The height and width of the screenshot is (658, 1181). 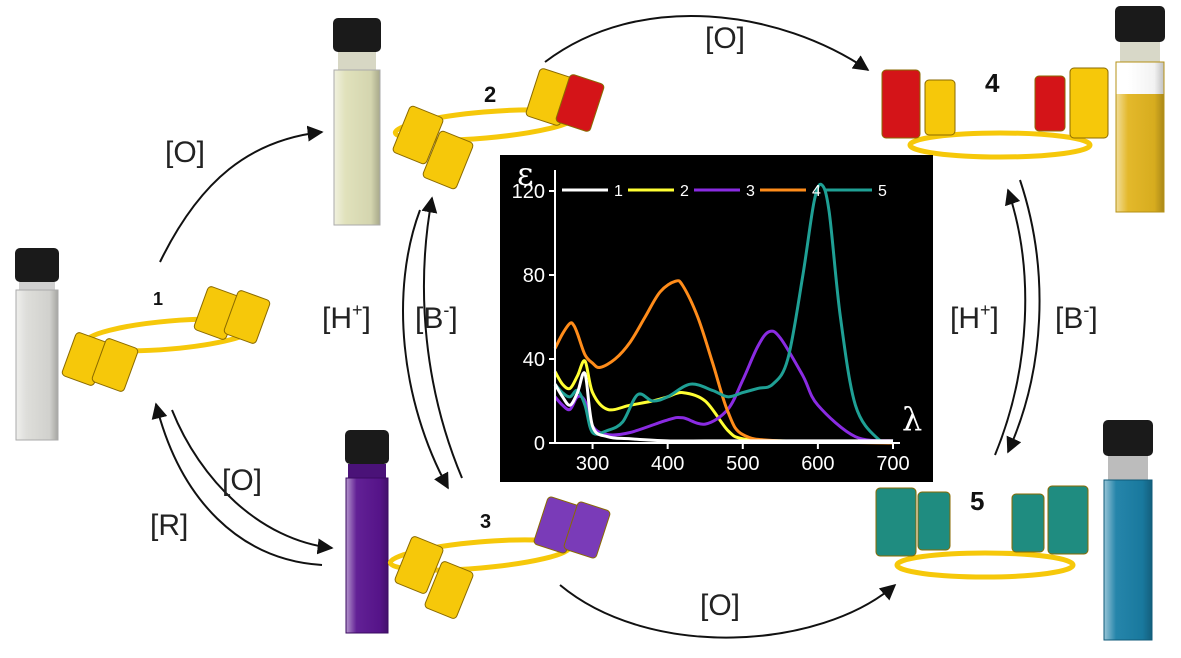 What do you see at coordinates (892, 464) in the screenshot?
I see `x-tick-label: 700` at bounding box center [892, 464].